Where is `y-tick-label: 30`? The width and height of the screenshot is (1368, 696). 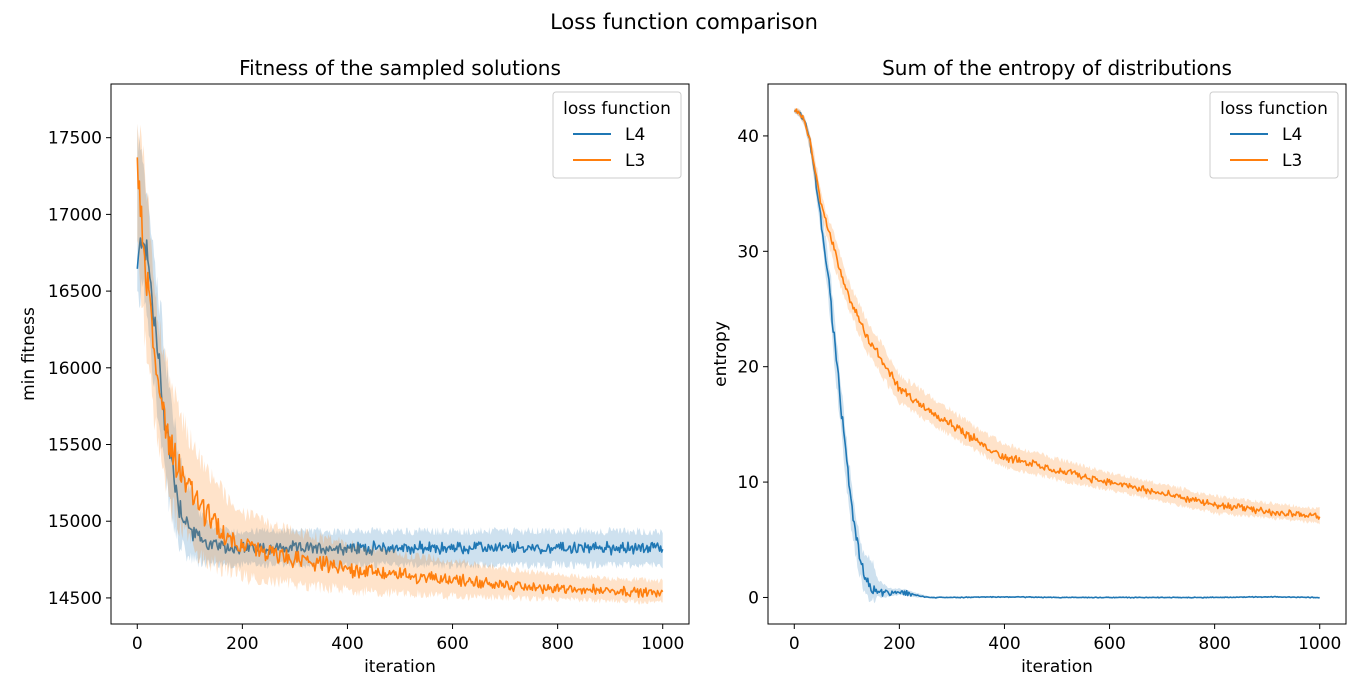
y-tick-label: 30 is located at coordinates (748, 252).